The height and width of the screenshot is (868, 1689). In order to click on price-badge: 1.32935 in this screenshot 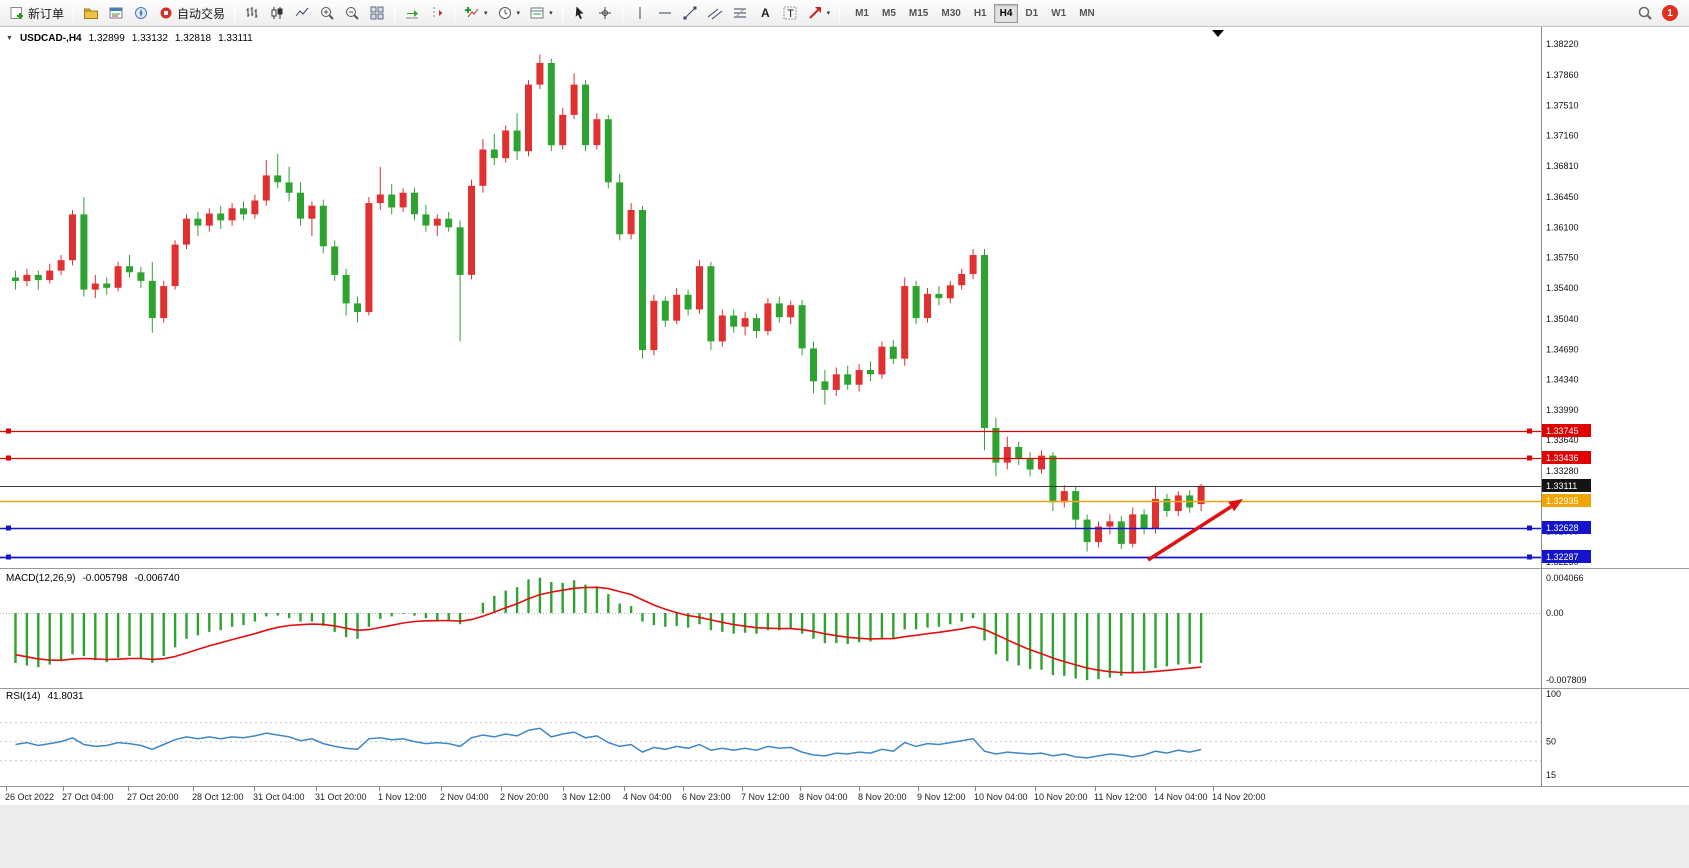, I will do `click(1566, 500)`.